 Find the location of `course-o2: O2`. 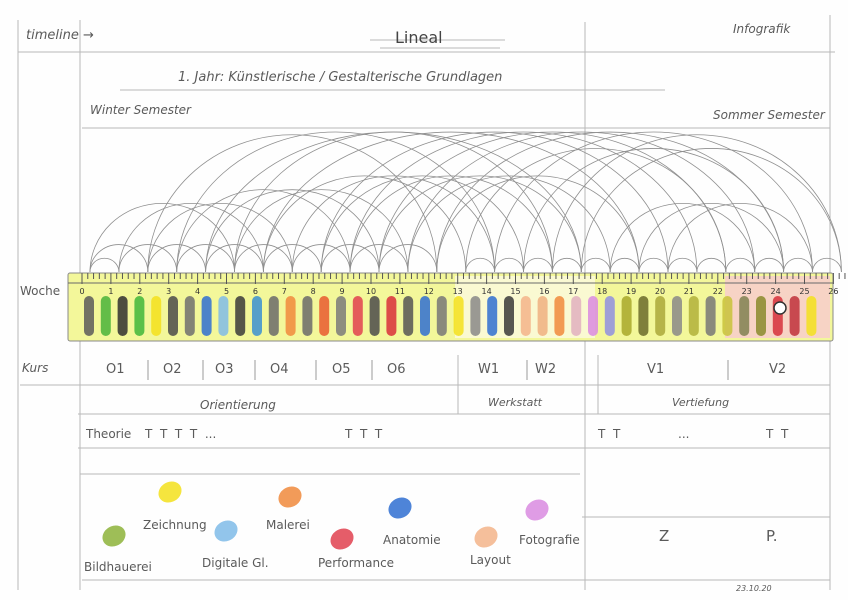

course-o2: O2 is located at coordinates (172, 369).